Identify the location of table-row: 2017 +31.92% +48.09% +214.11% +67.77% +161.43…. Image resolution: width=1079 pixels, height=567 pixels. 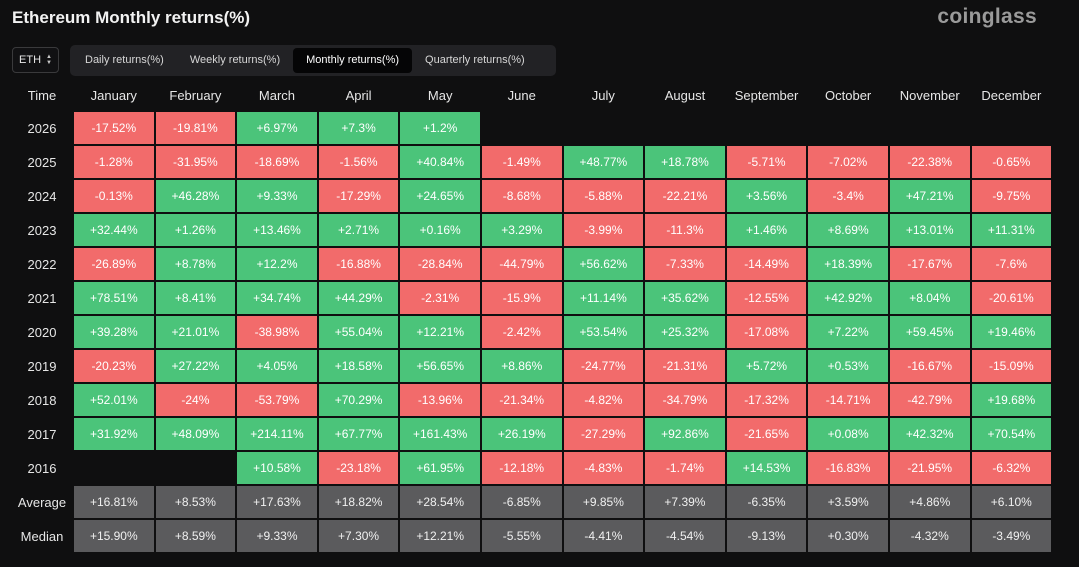
(532, 434).